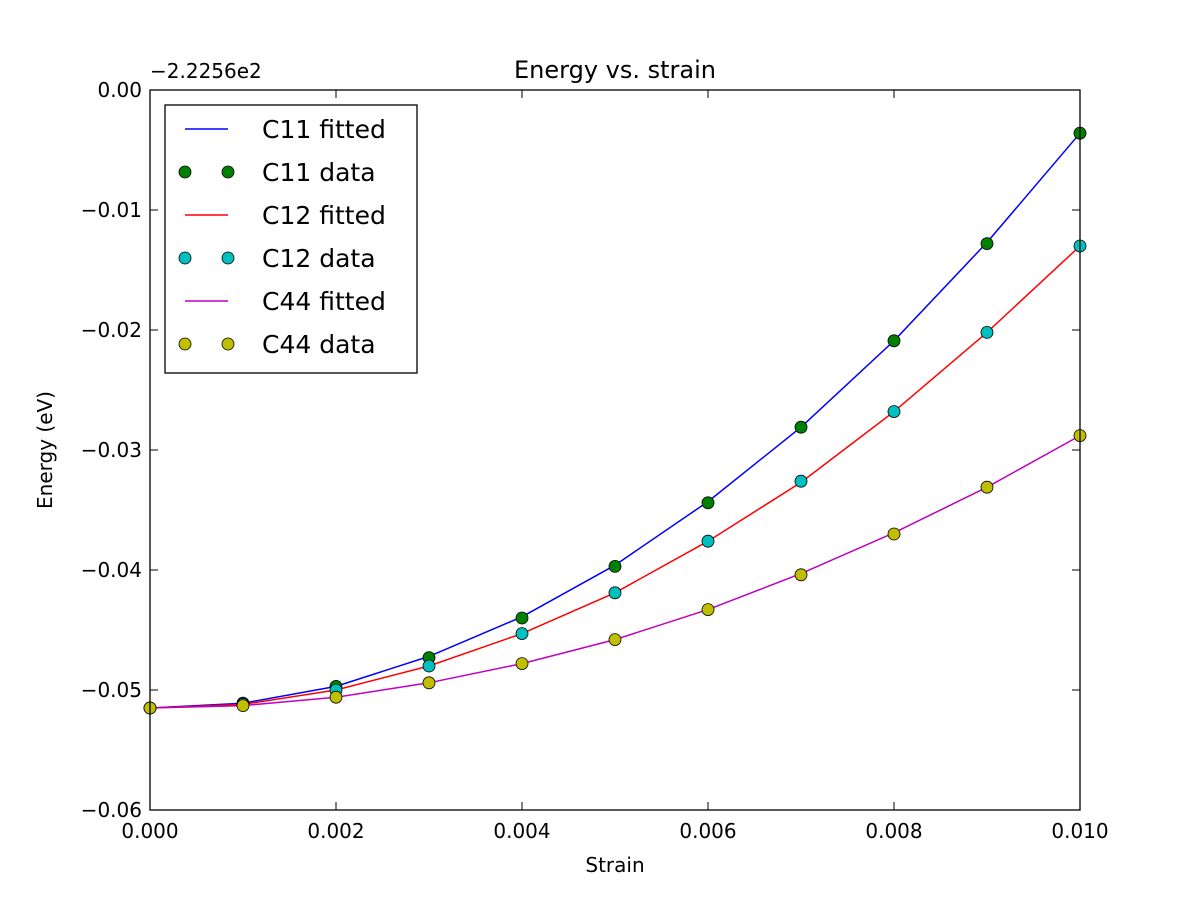  Describe the element at coordinates (111, 570) in the screenshot. I see `y-tick-label: −0.04` at that location.